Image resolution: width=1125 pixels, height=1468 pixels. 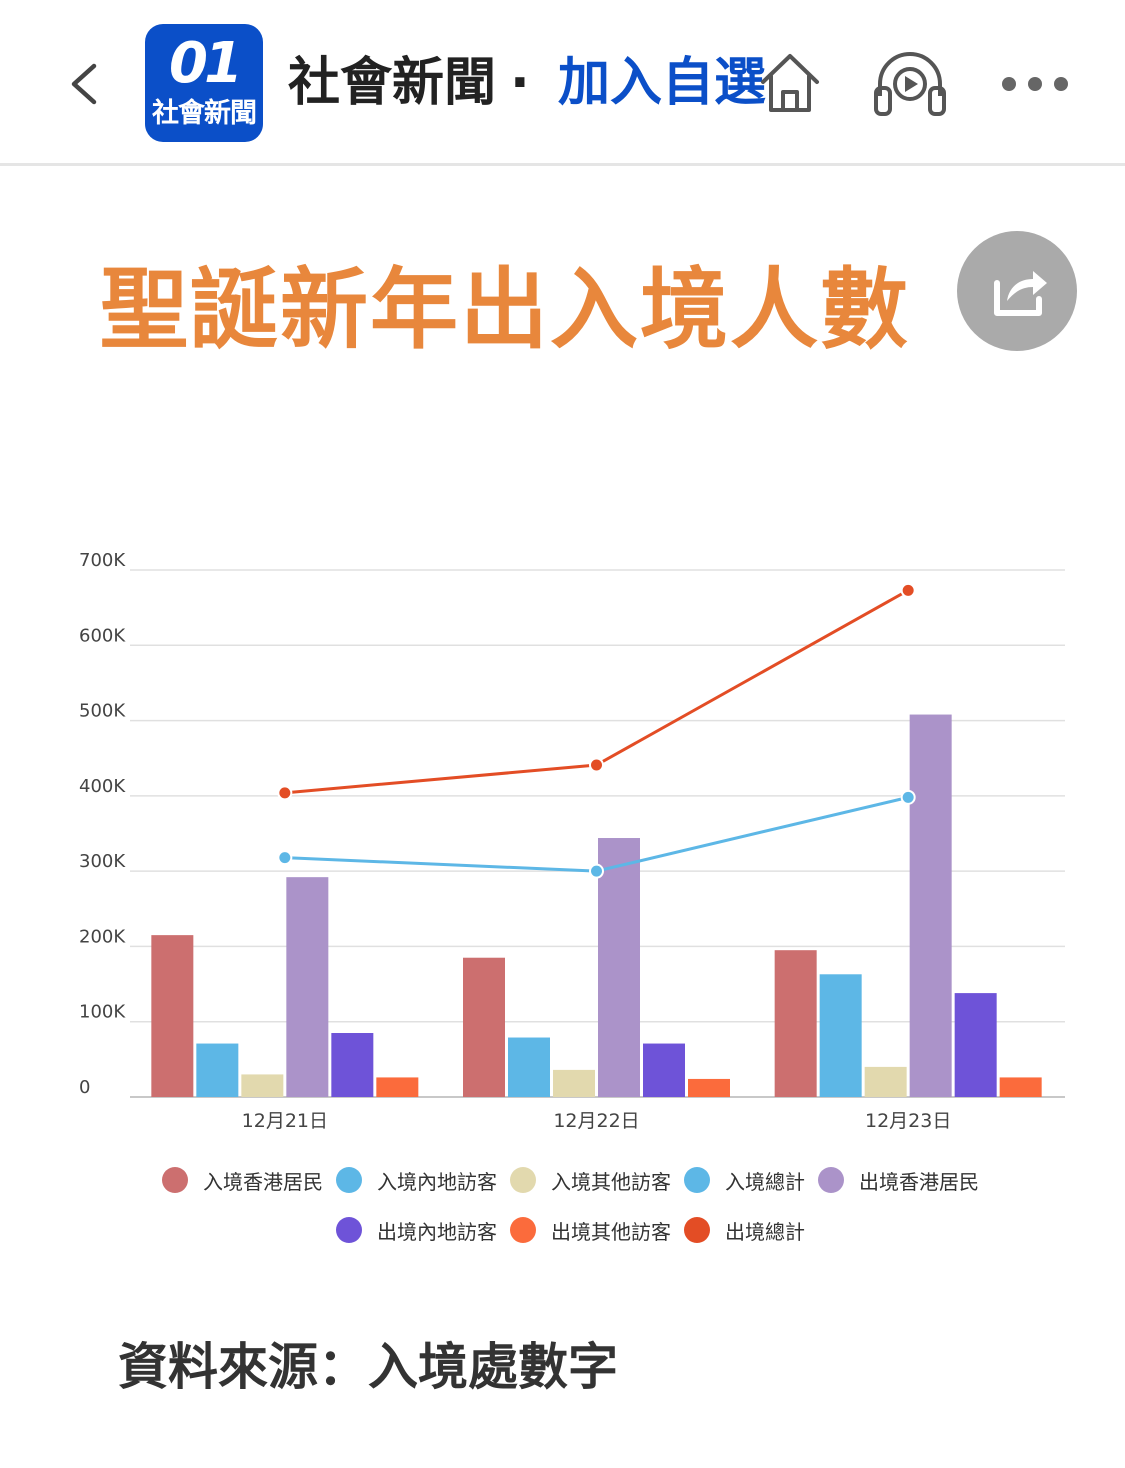 I want to click on home-icon, so click(x=790, y=82).